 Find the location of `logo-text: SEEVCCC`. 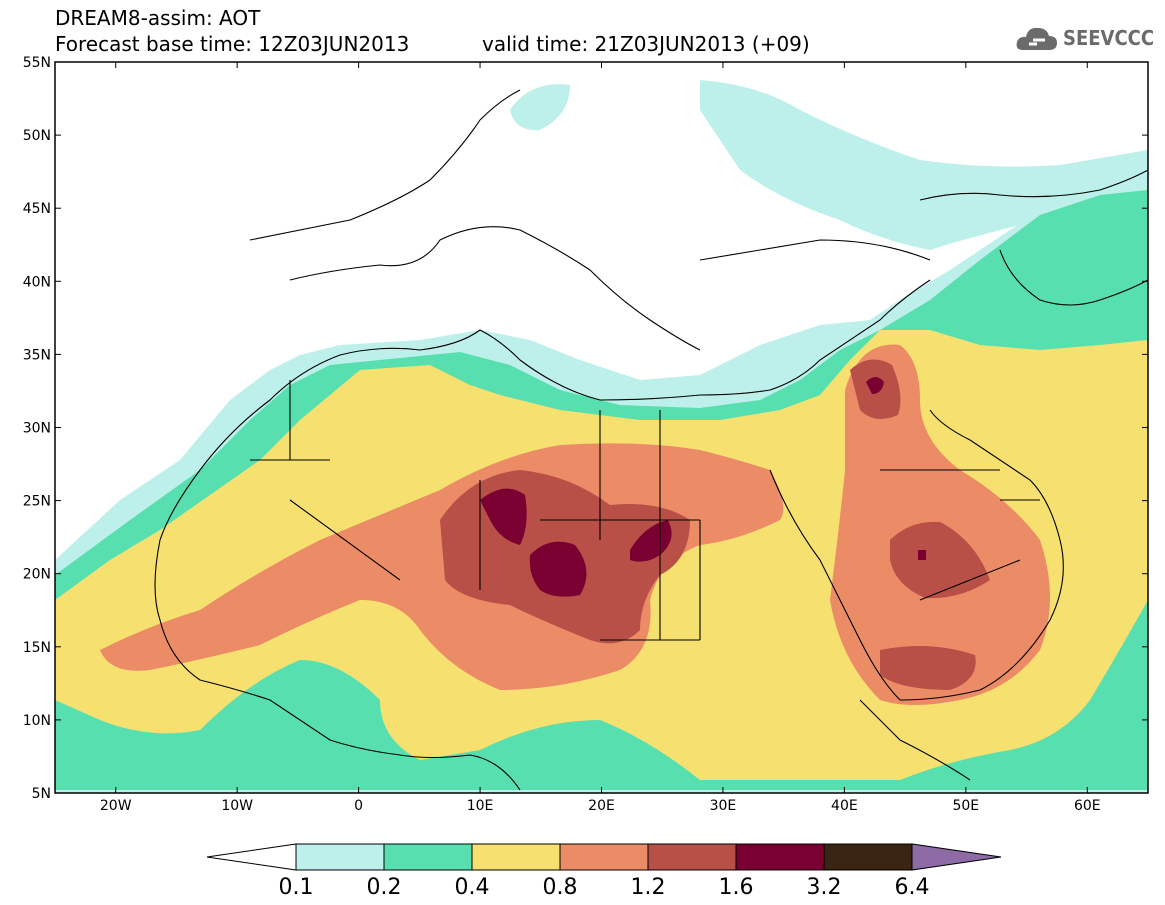

logo-text: SEEVCCC is located at coordinates (1109, 38).